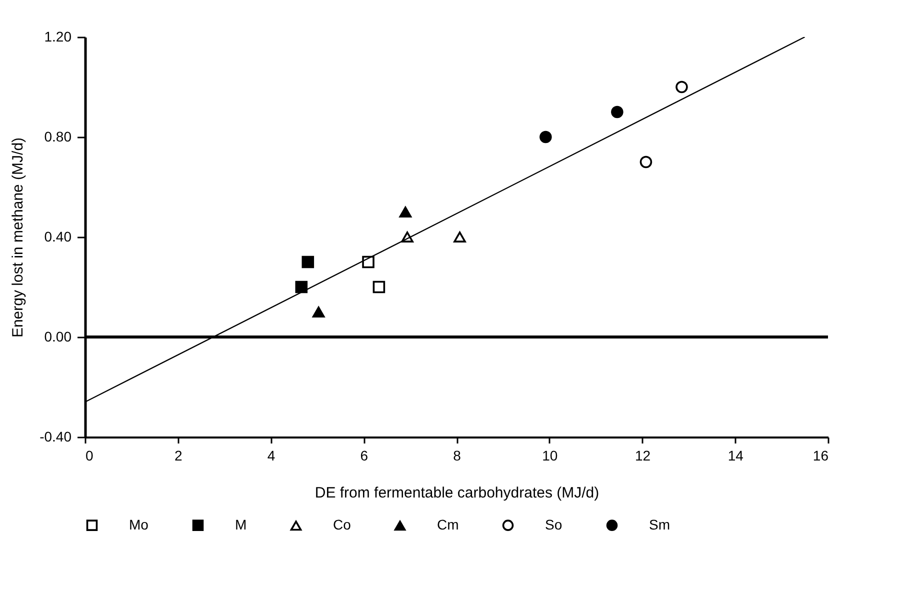  What do you see at coordinates (271, 456) in the screenshot?
I see `x-tick-label: 4` at bounding box center [271, 456].